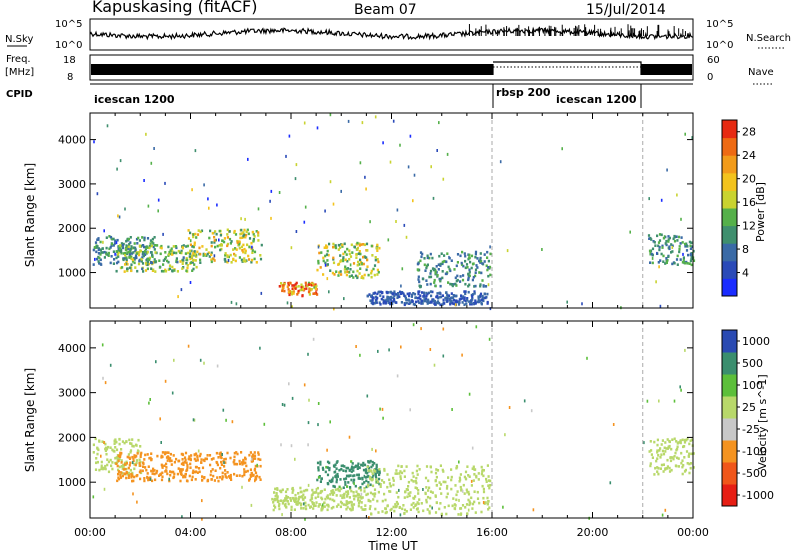 The height and width of the screenshot is (554, 800). I want to click on nsearch-bottom-tick: 10^0, so click(719, 45).